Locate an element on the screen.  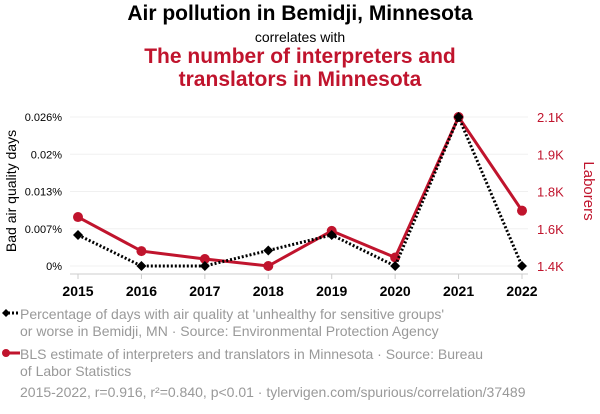
y2-tick-label: 1.9K is located at coordinates (550, 154).